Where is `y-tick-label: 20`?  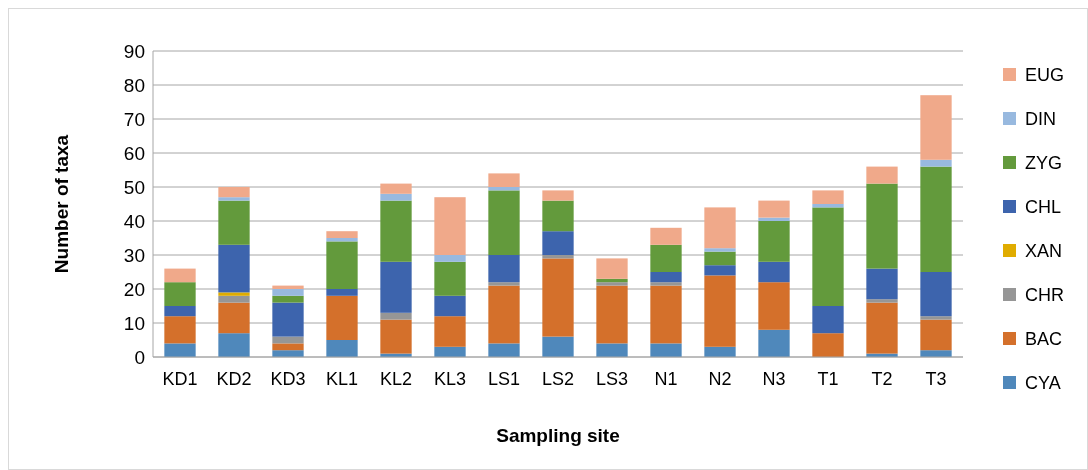
y-tick-label: 20 is located at coordinates (134, 289).